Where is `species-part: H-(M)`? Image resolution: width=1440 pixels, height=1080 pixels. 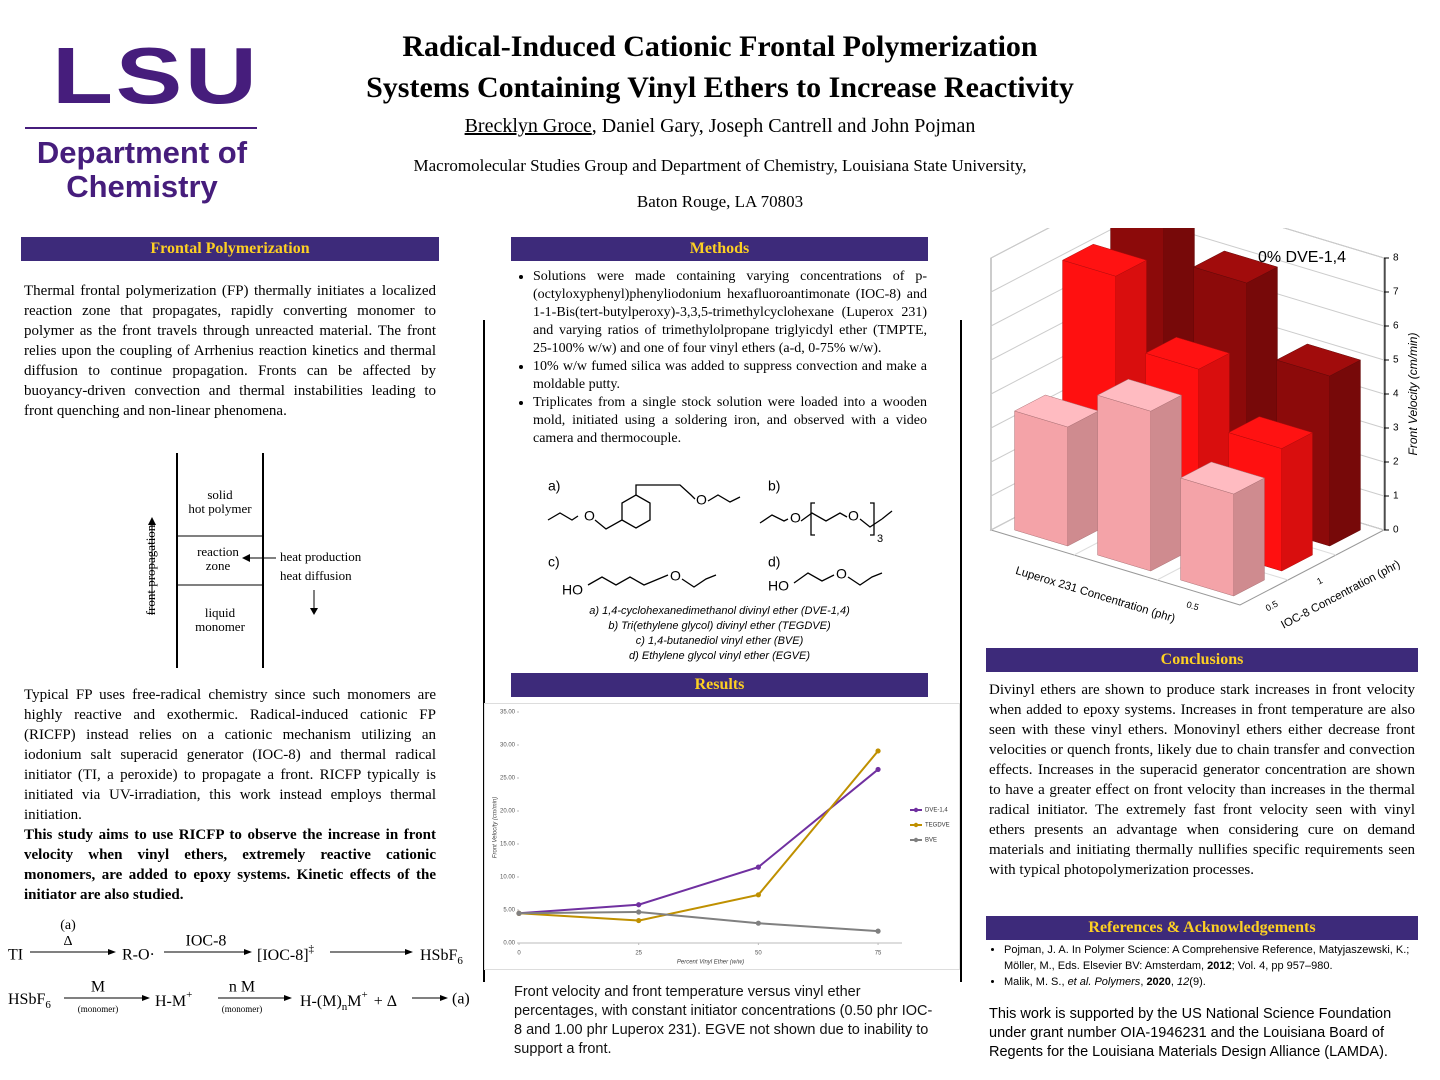
species-part: H-(M) is located at coordinates (321, 1001).